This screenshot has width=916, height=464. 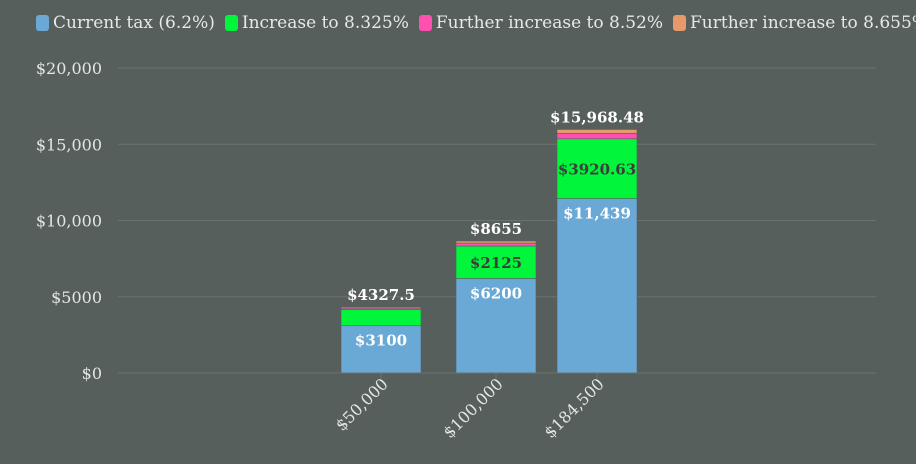 I want to click on legend-label: Increase to 8.325%, so click(x=325, y=23).